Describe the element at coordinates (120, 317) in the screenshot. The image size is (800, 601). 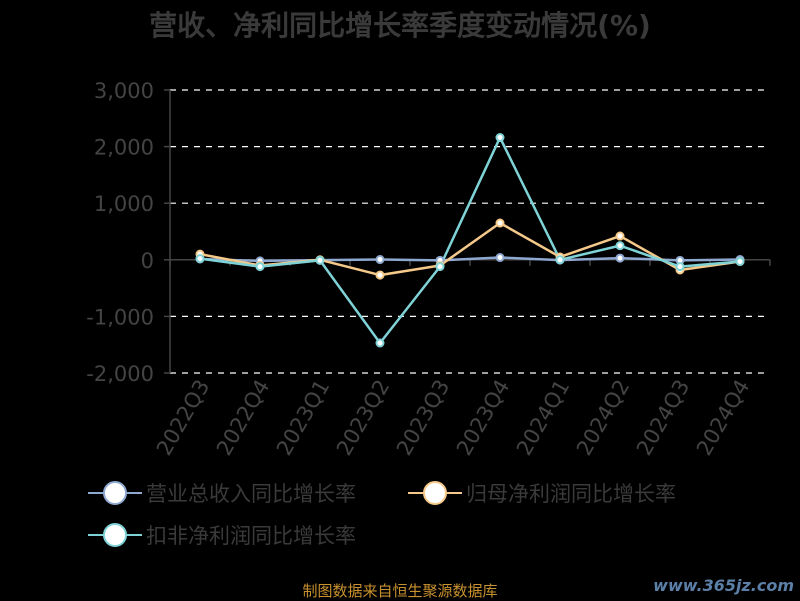
I see `y-tick-label: -1,000` at that location.